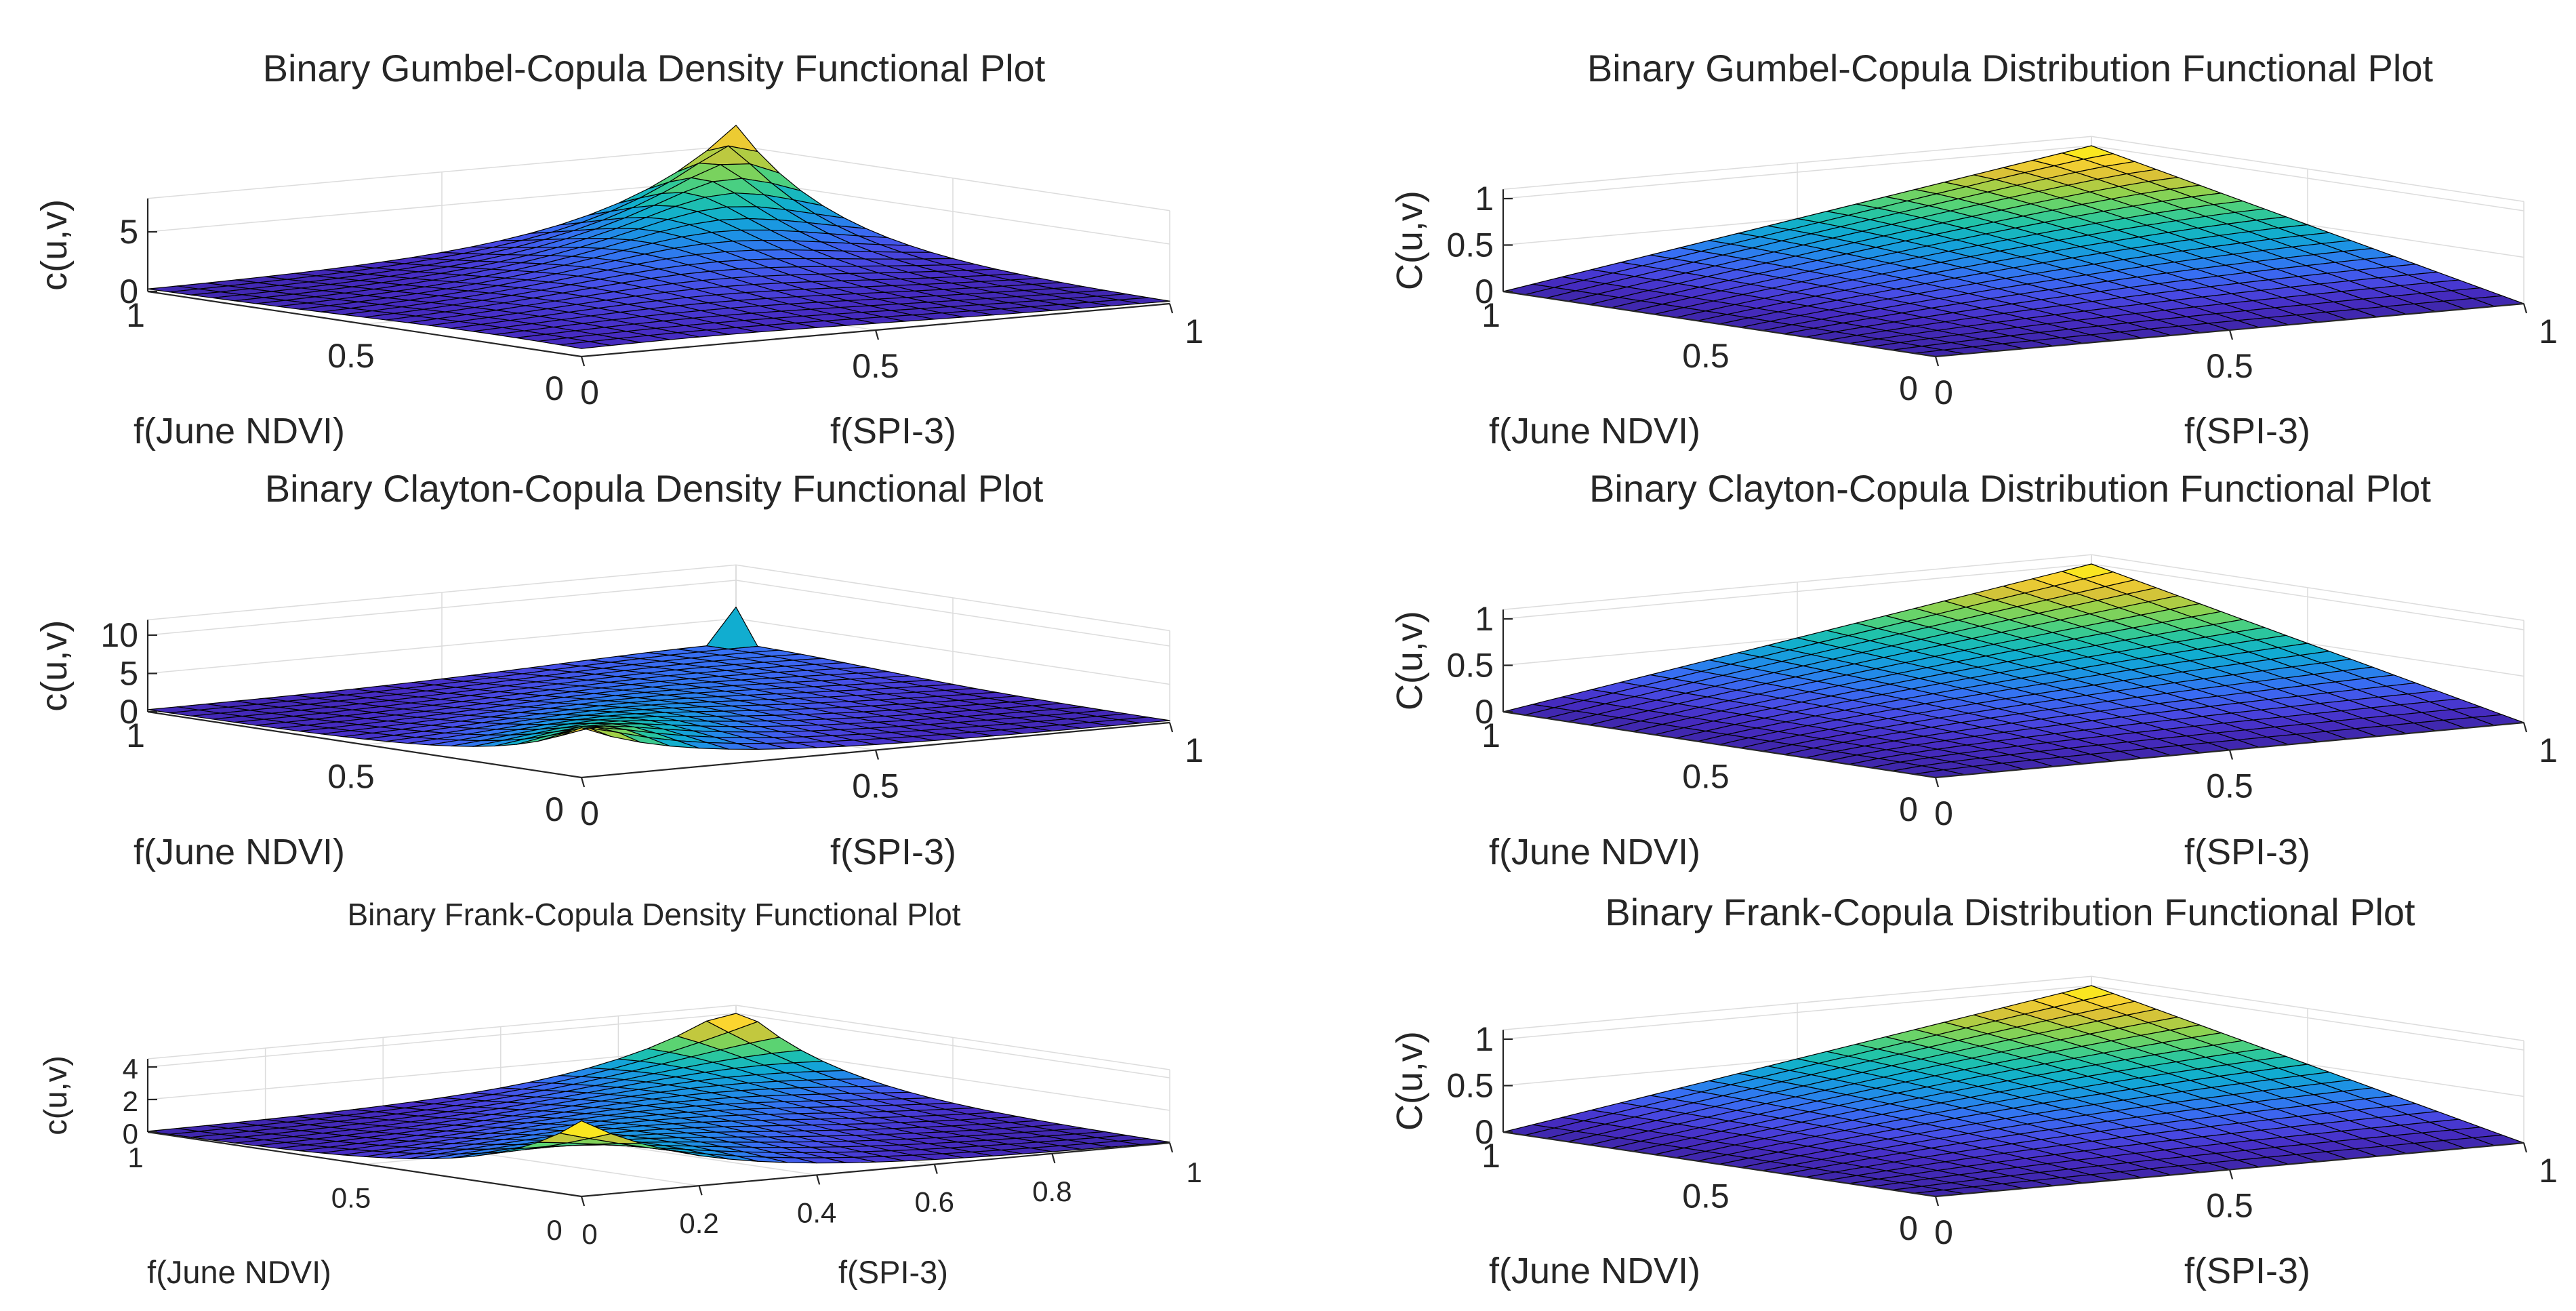 Image resolution: width=2576 pixels, height=1311 pixels. What do you see at coordinates (935, 1202) in the screenshot?
I see `x-tick-label: 0.6` at bounding box center [935, 1202].